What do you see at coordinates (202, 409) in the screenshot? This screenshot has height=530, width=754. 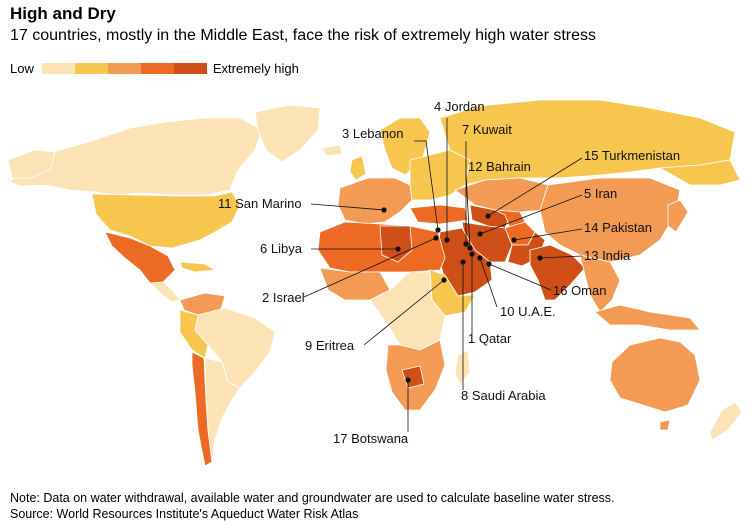 I see `region-chile` at bounding box center [202, 409].